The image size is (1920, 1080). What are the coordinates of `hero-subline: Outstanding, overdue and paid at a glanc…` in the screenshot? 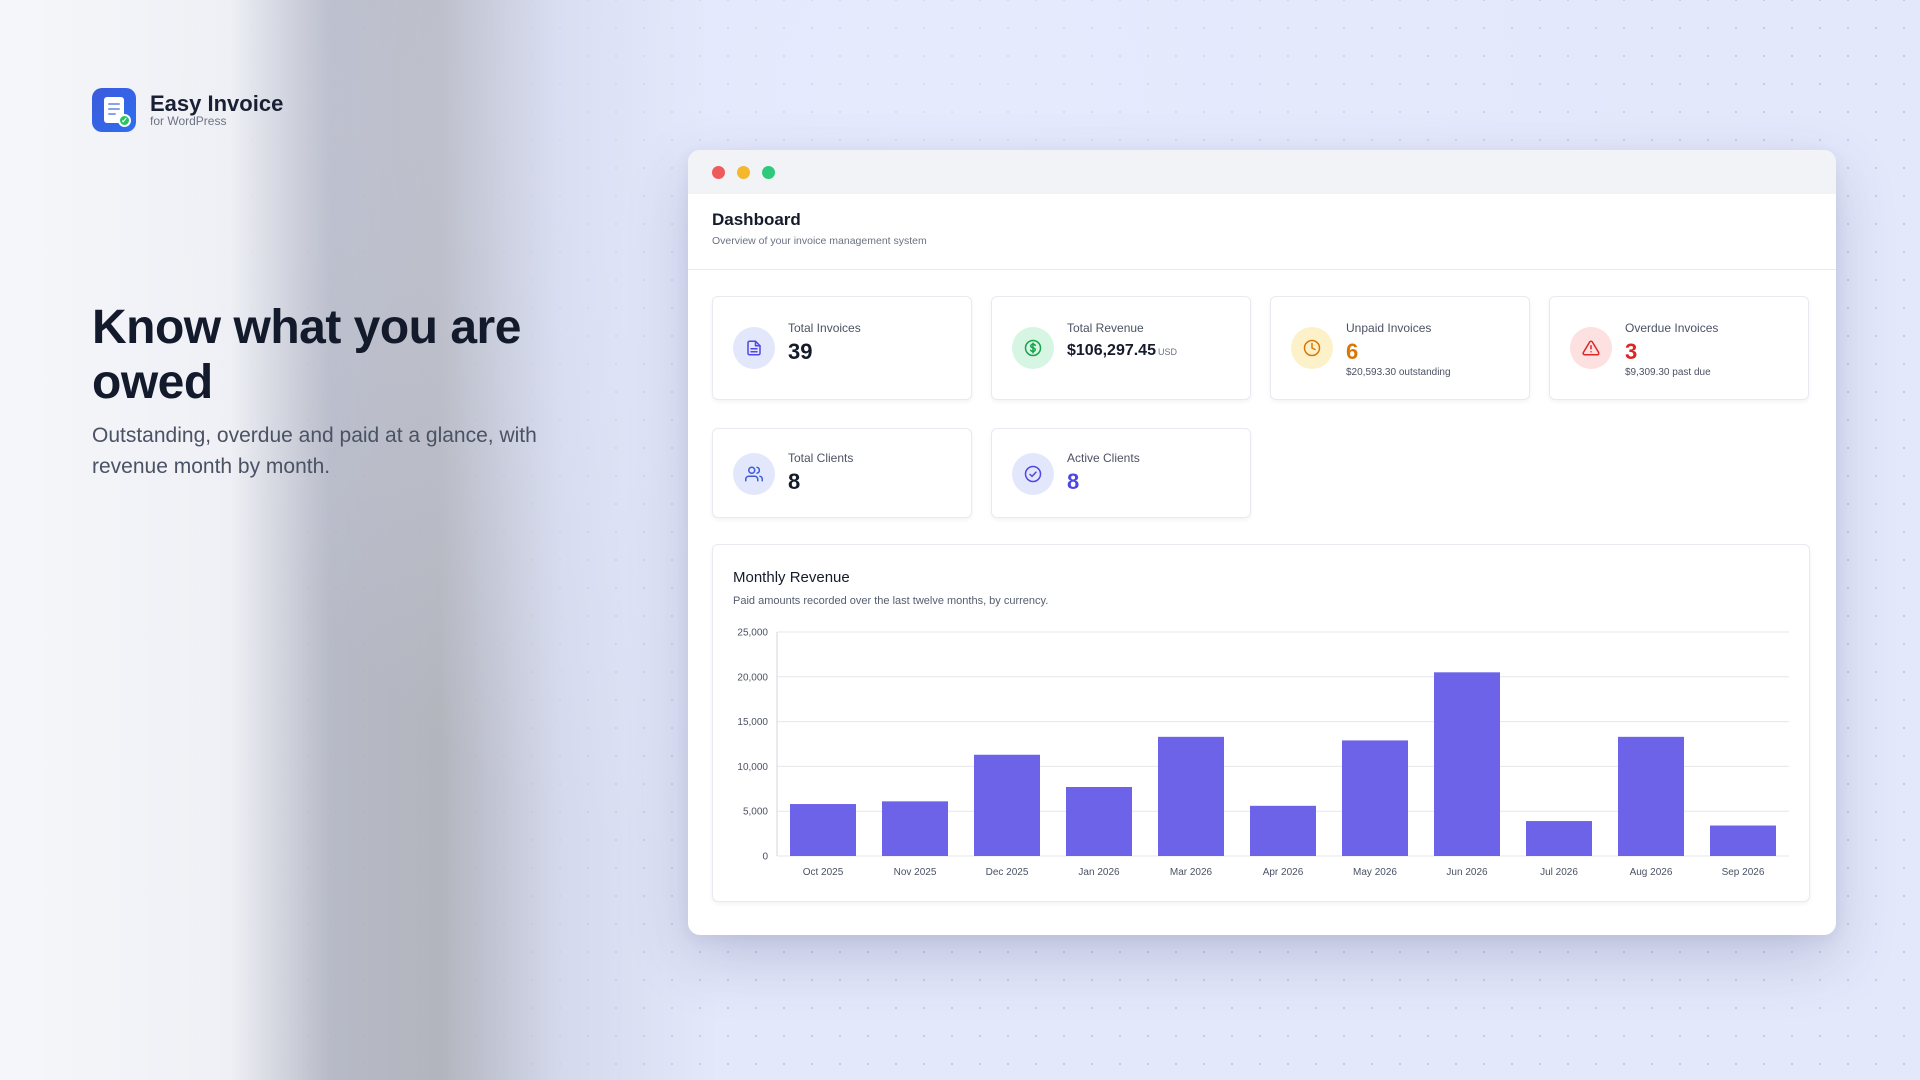 It's located at (314, 451).